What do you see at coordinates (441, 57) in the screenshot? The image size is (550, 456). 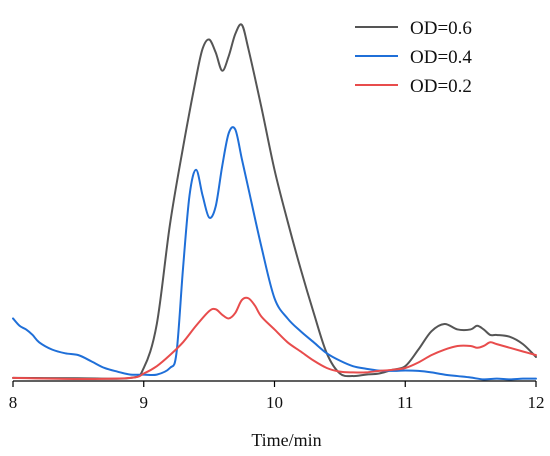 I see `legend-label: OD=0.4` at bounding box center [441, 57].